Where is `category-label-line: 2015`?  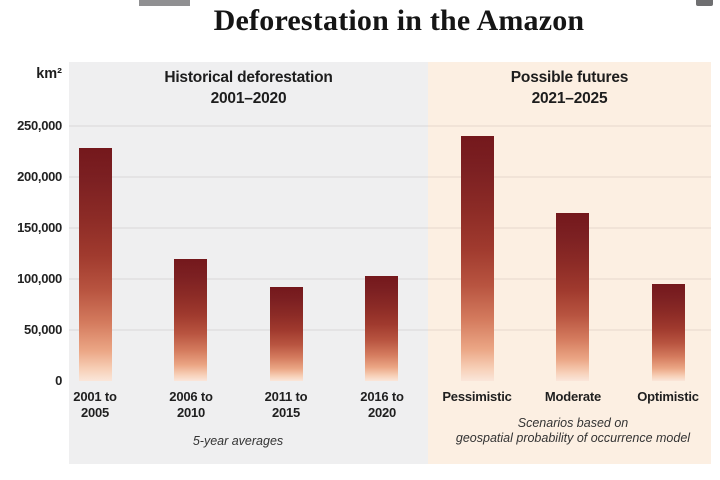 category-label-line: 2015 is located at coordinates (286, 412).